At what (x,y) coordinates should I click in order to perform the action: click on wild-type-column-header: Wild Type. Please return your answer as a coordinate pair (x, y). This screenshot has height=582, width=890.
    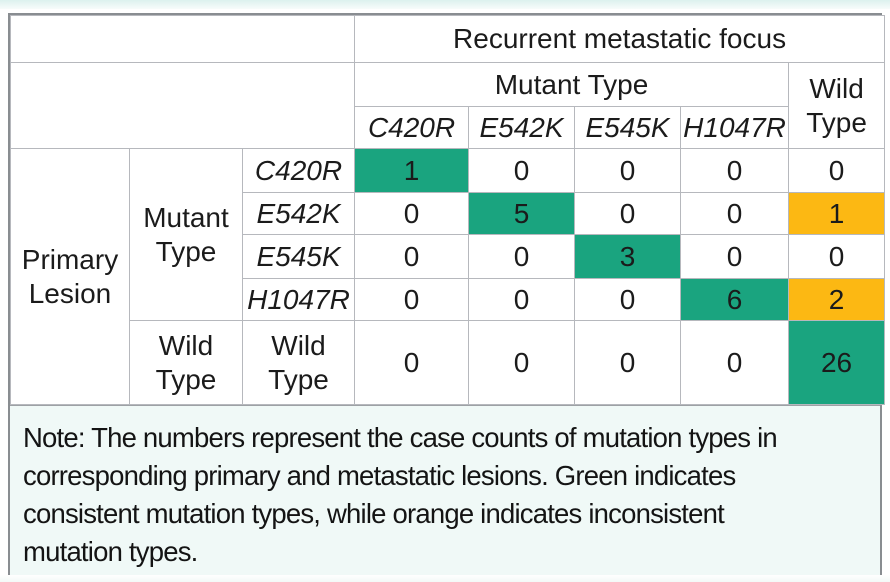
    Looking at the image, I should click on (837, 105).